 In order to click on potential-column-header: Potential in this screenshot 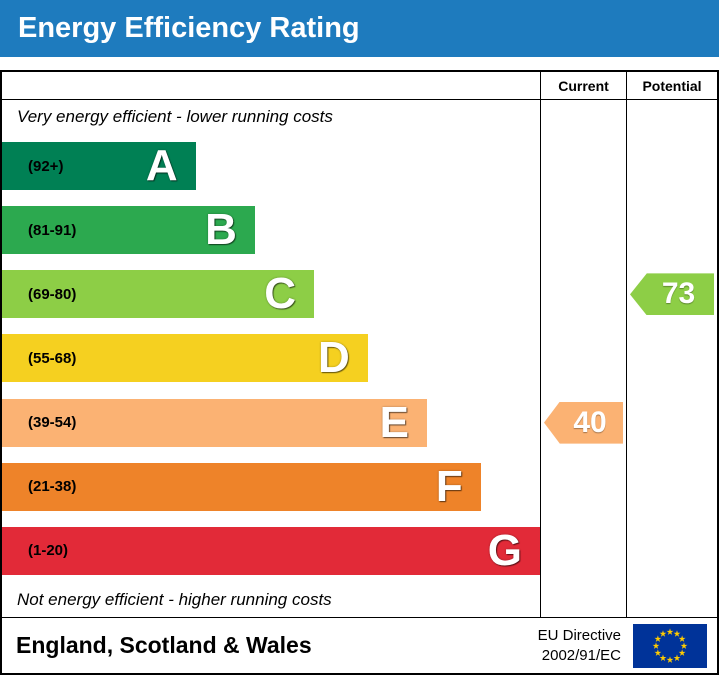, I will do `click(671, 86)`.